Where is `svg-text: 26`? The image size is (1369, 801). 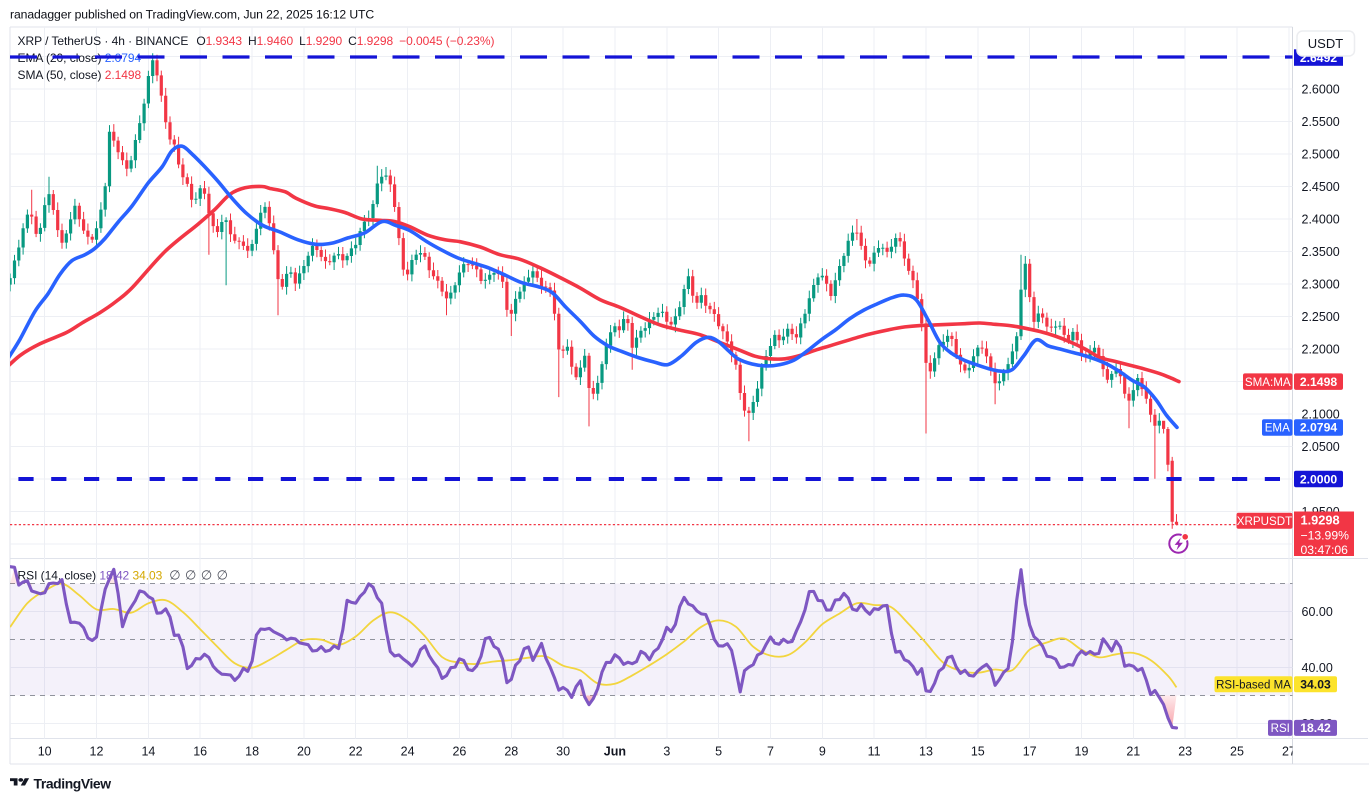
svg-text: 26 is located at coordinates (459, 752).